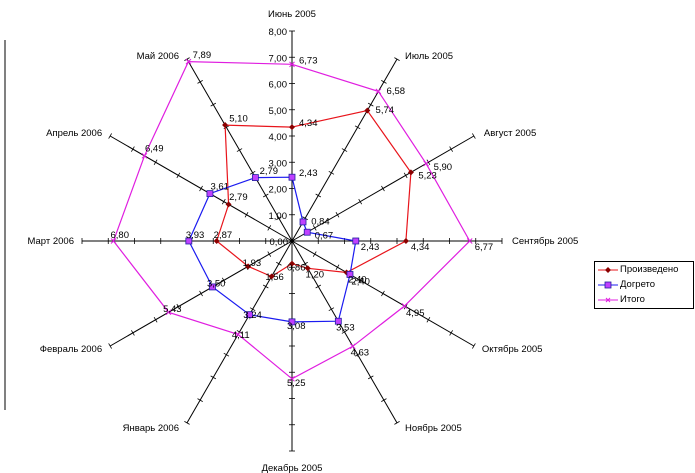 The height and width of the screenshot is (473, 695). Describe the element at coordinates (278, 163) in the screenshot. I see `radial-tick-label: 3,00` at that location.